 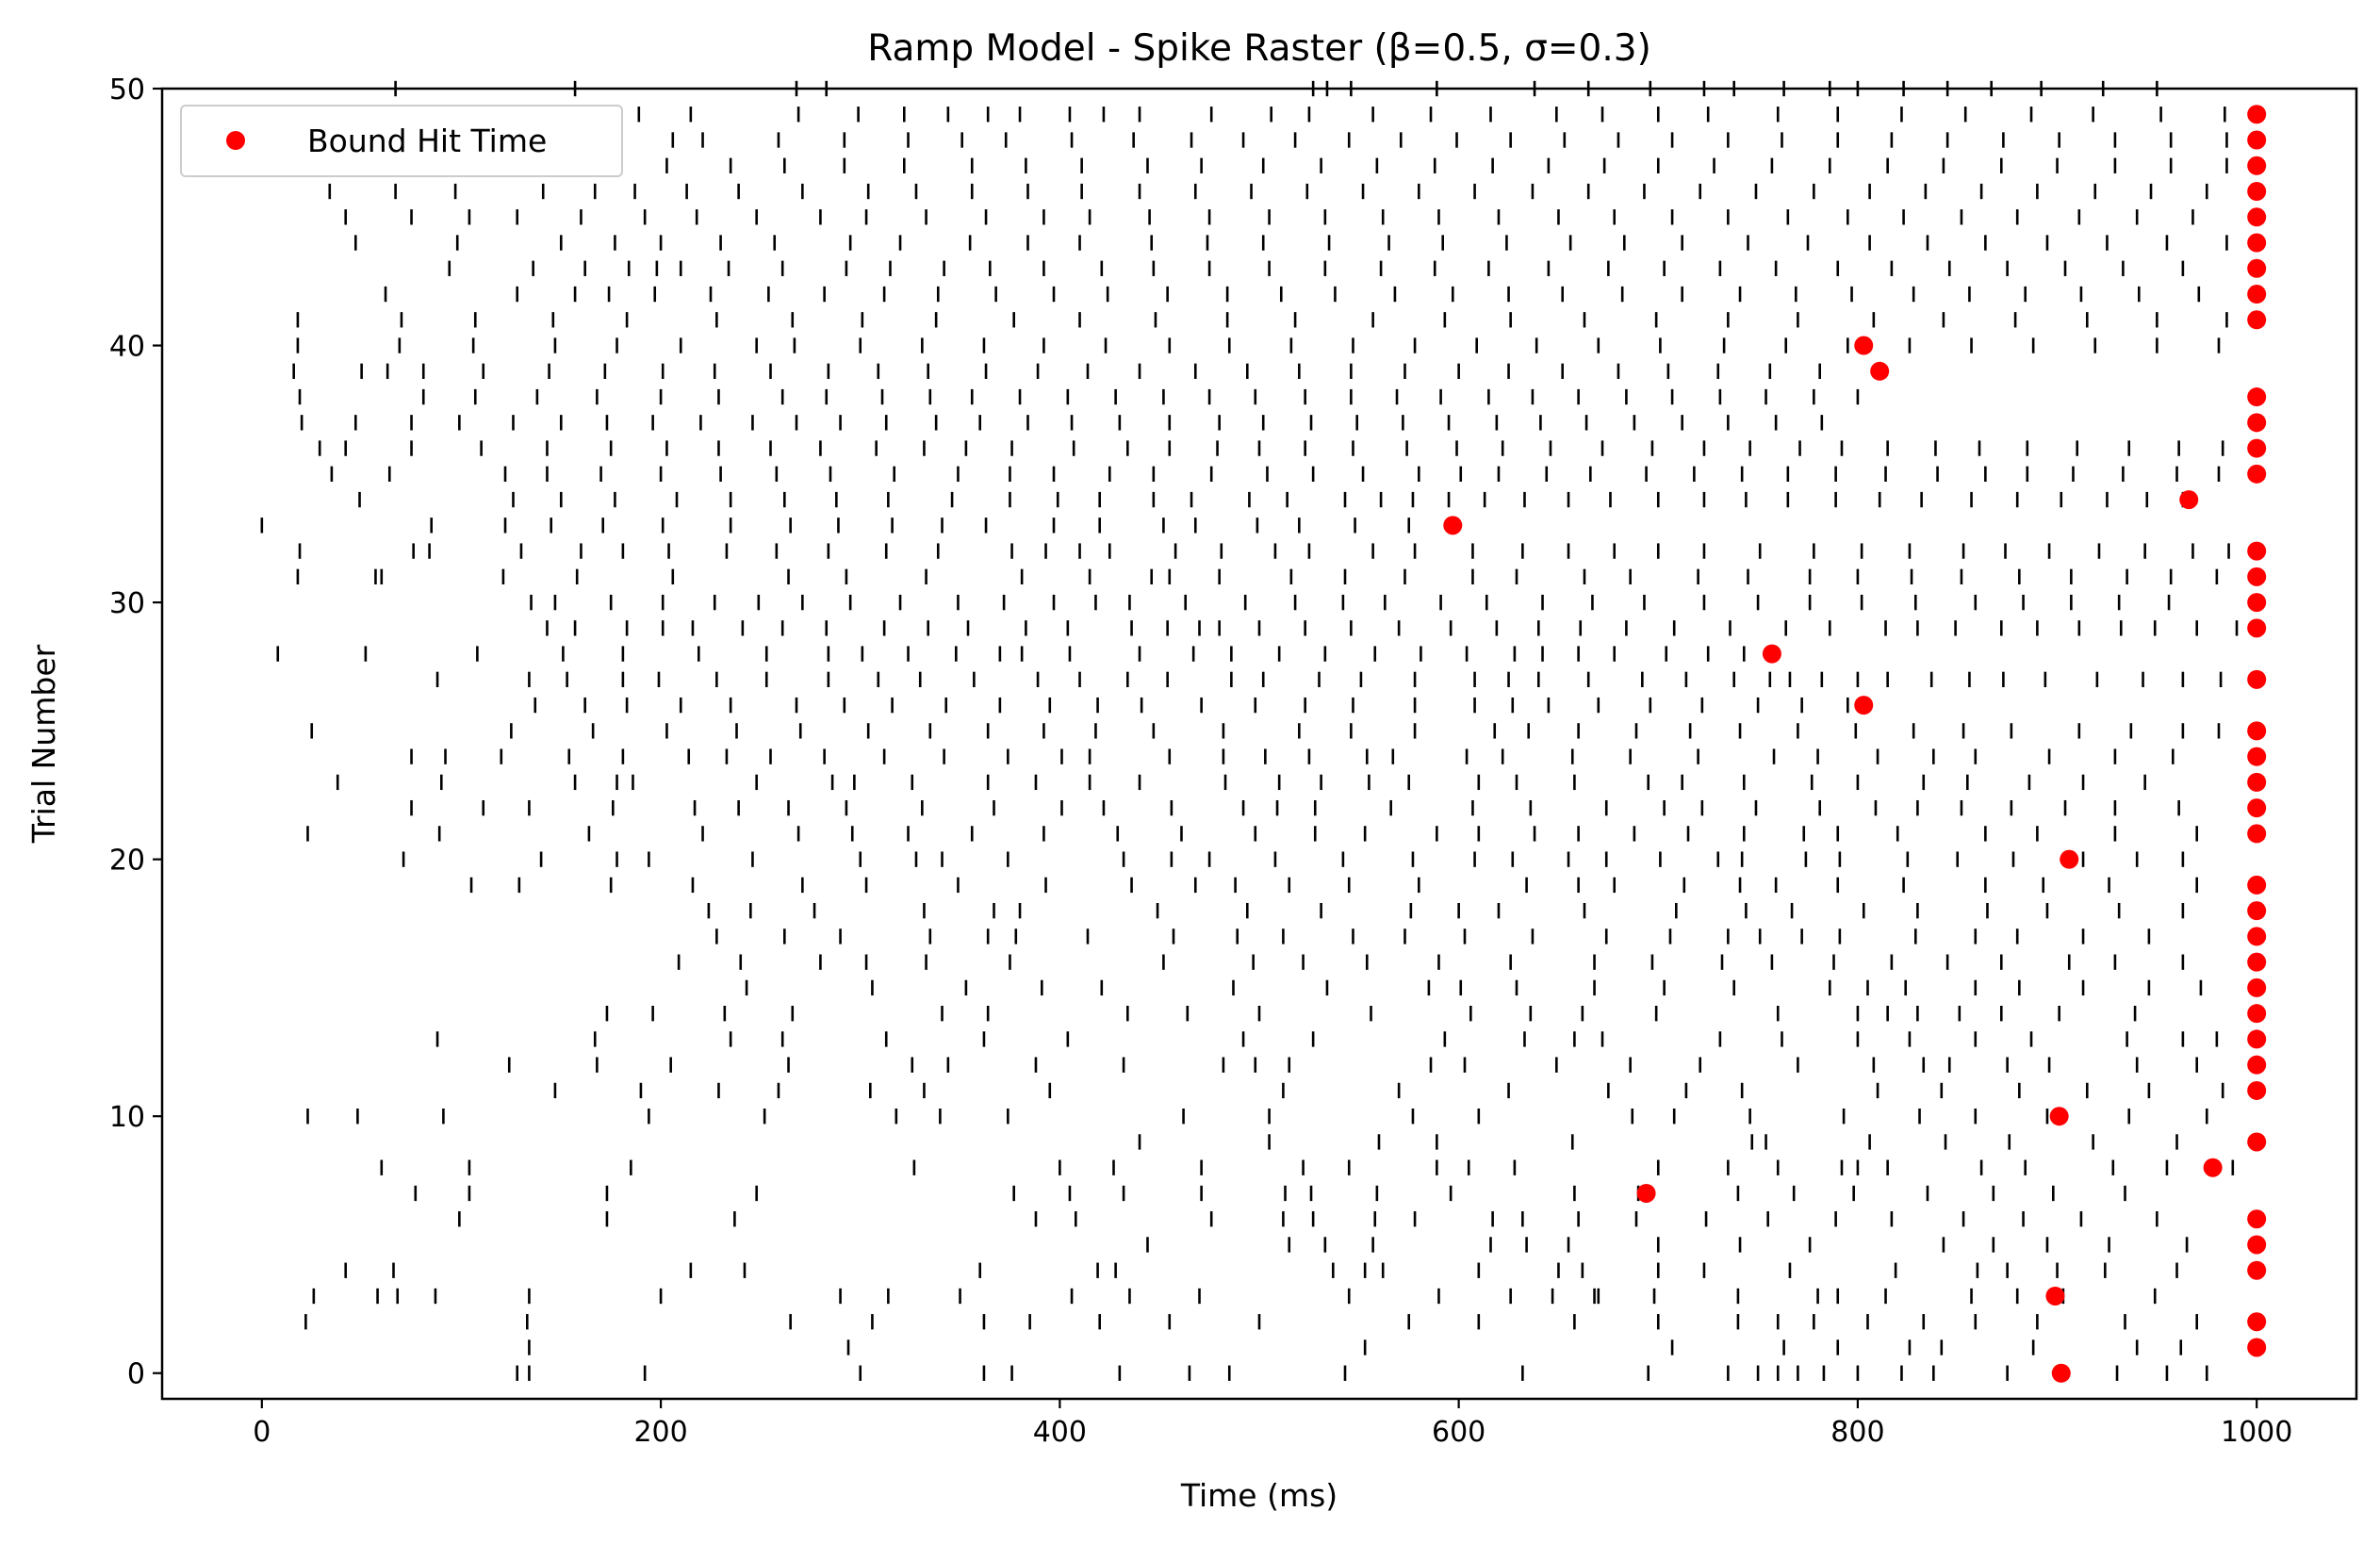 I want to click on x-tick-label: 800, so click(x=1857, y=1432).